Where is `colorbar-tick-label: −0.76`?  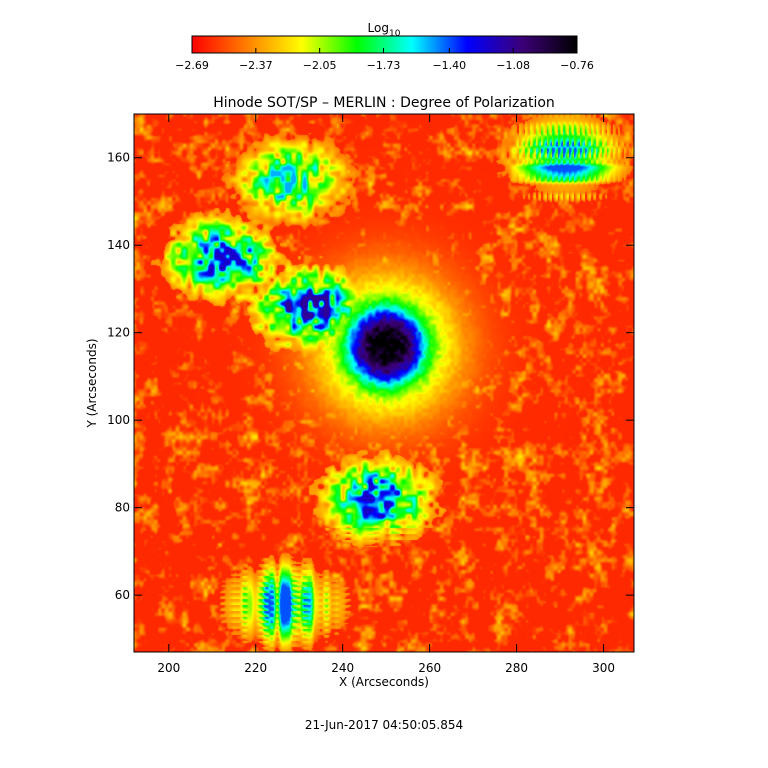 colorbar-tick-label: −0.76 is located at coordinates (577, 65).